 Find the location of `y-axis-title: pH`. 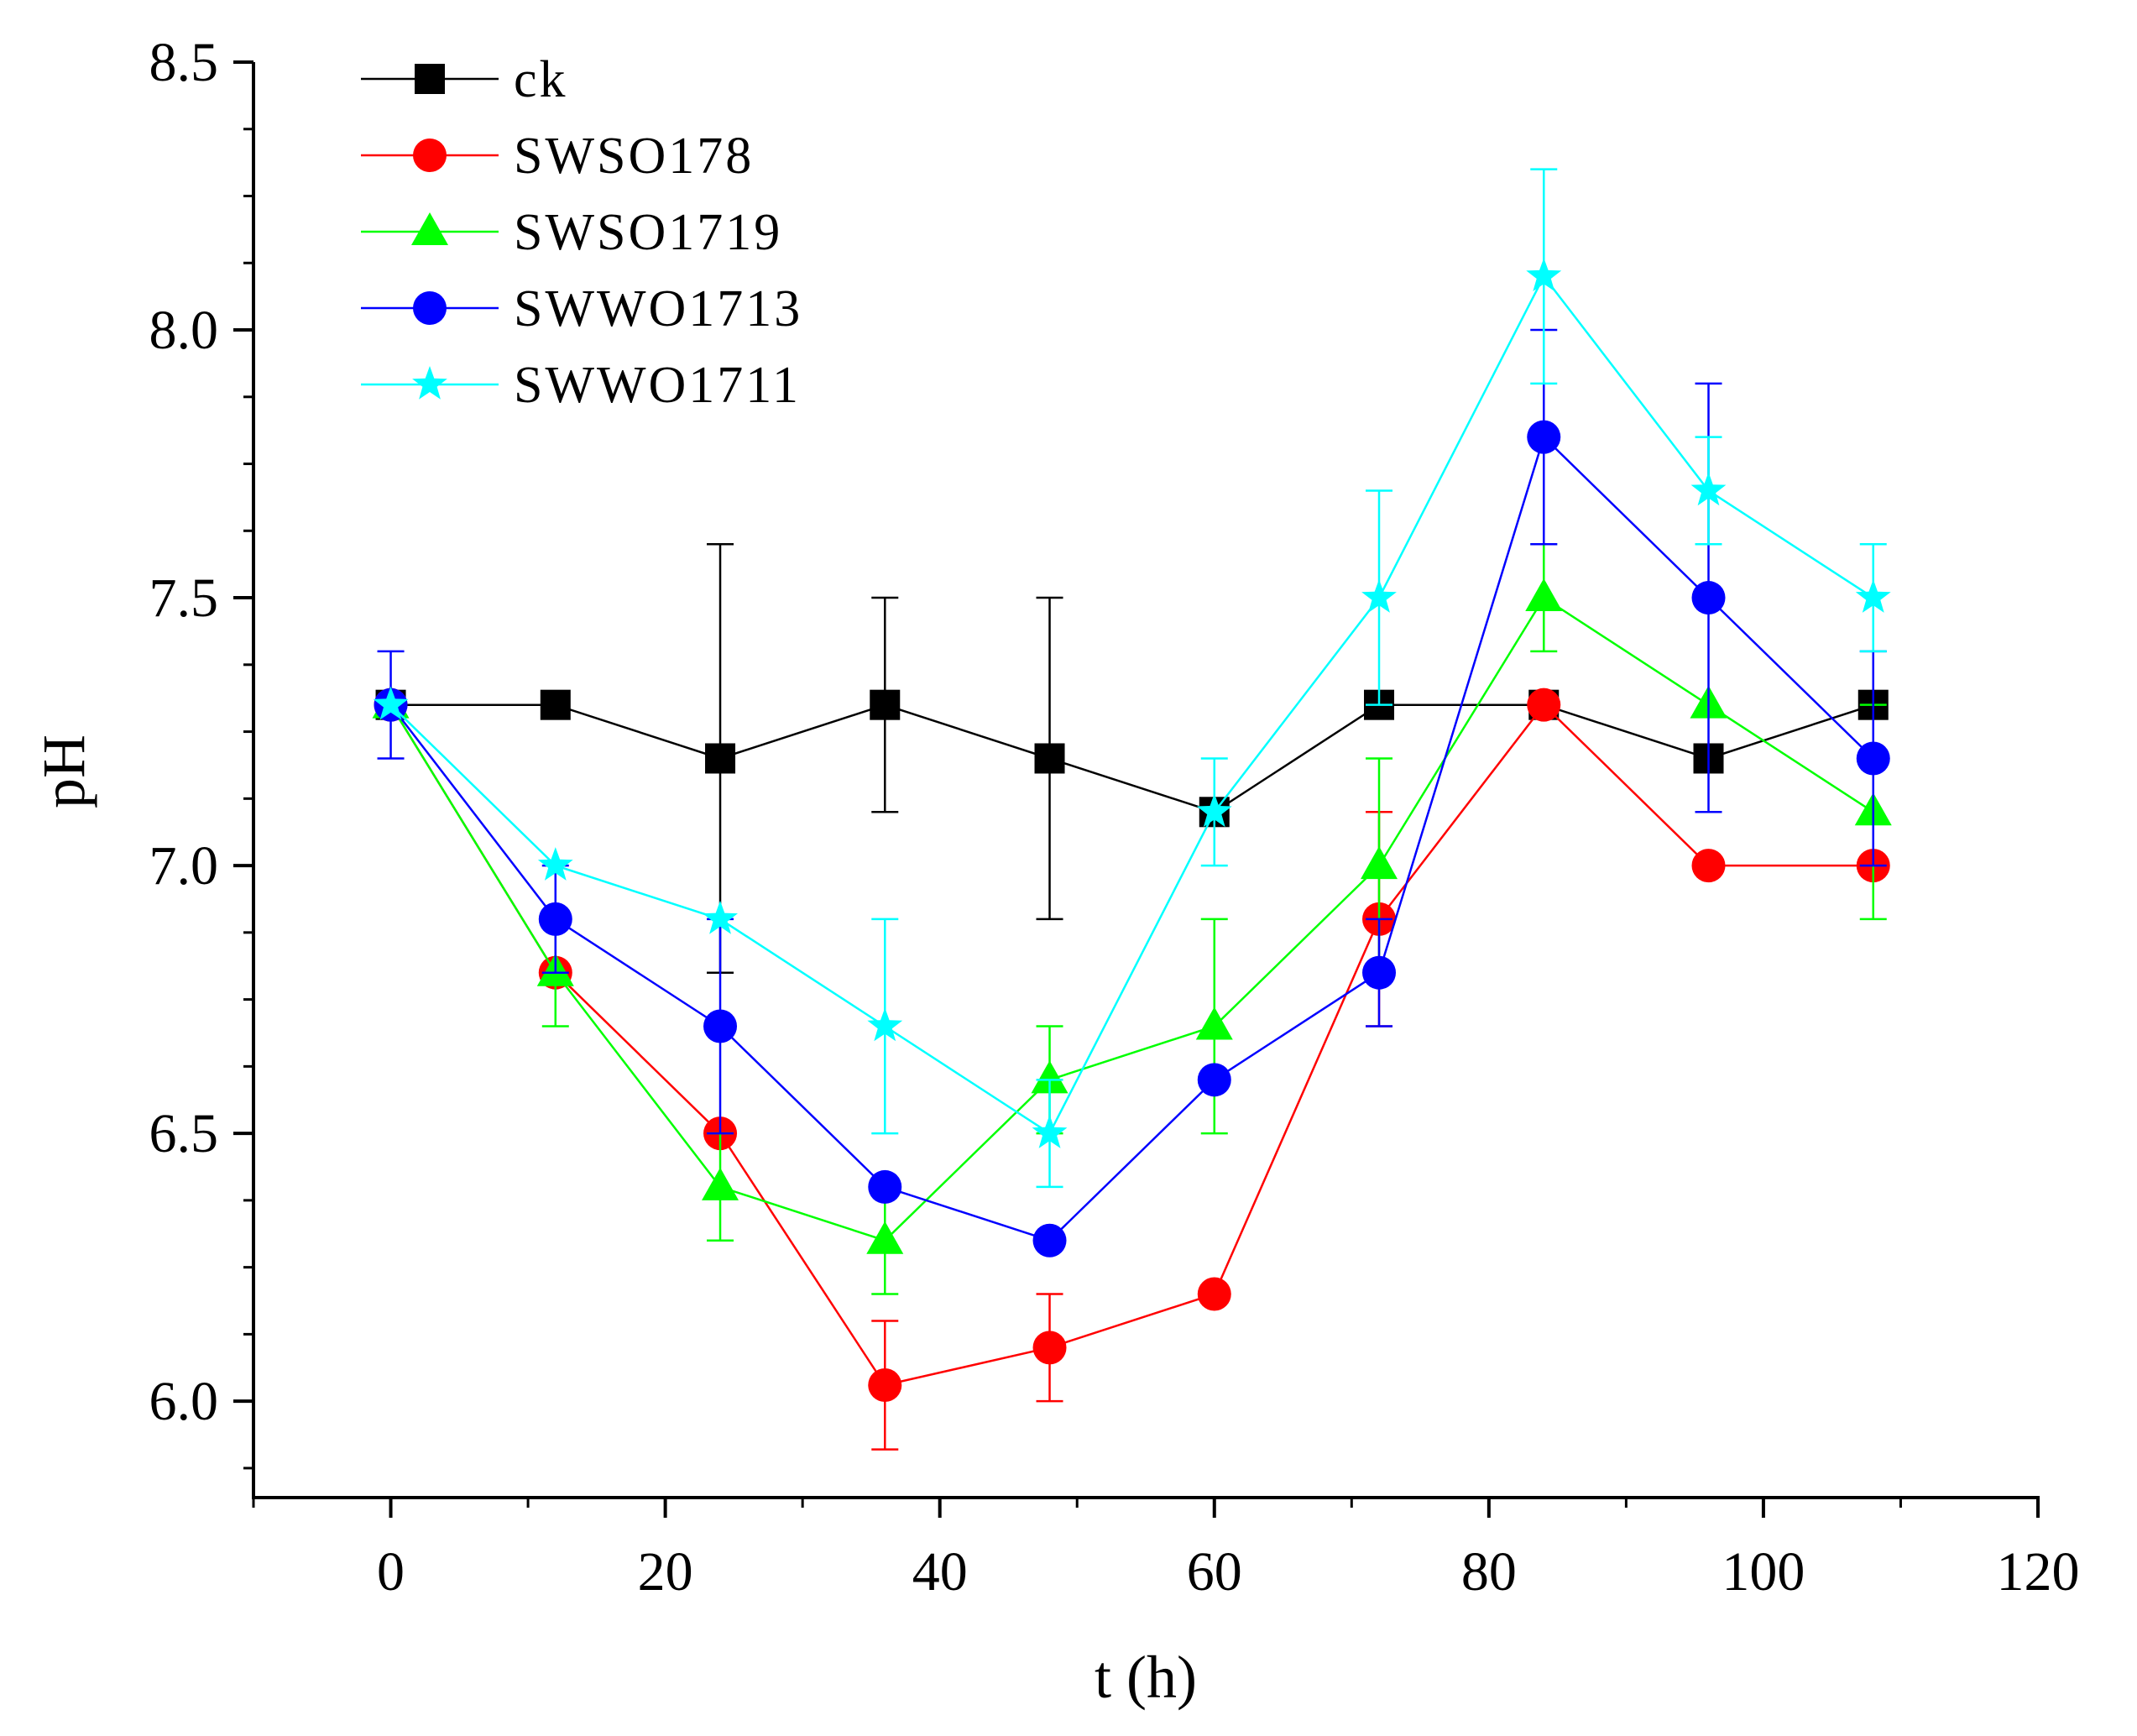

y-axis-title: pH is located at coordinates (63, 771).